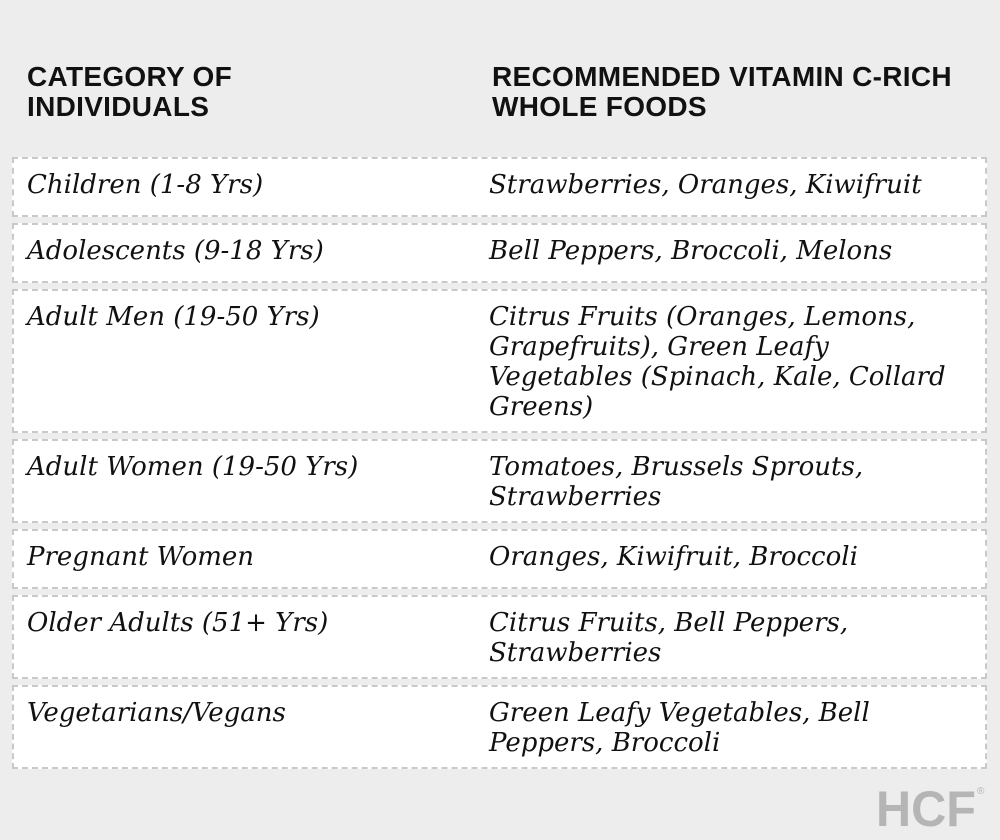 The height and width of the screenshot is (840, 1000). I want to click on foods-cell: Tomatoes, Brussels Sprouts, Strawberries, so click(676, 482).